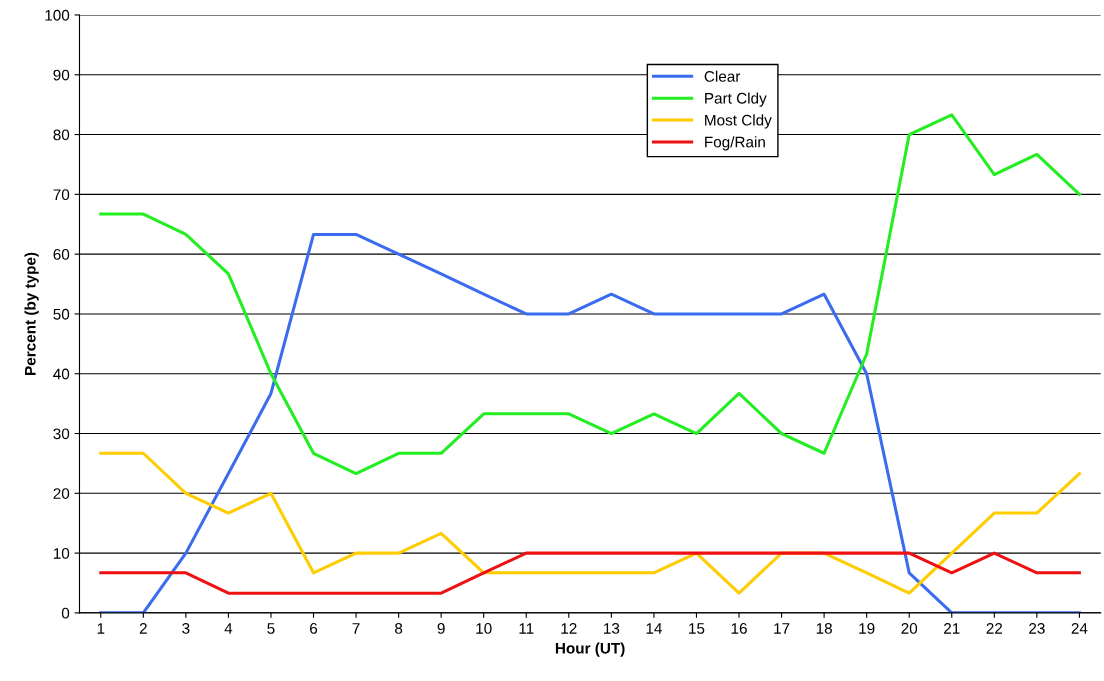 This screenshot has width=1104, height=681. Describe the element at coordinates (61, 314) in the screenshot. I see `y-tick-label: 50` at that location.